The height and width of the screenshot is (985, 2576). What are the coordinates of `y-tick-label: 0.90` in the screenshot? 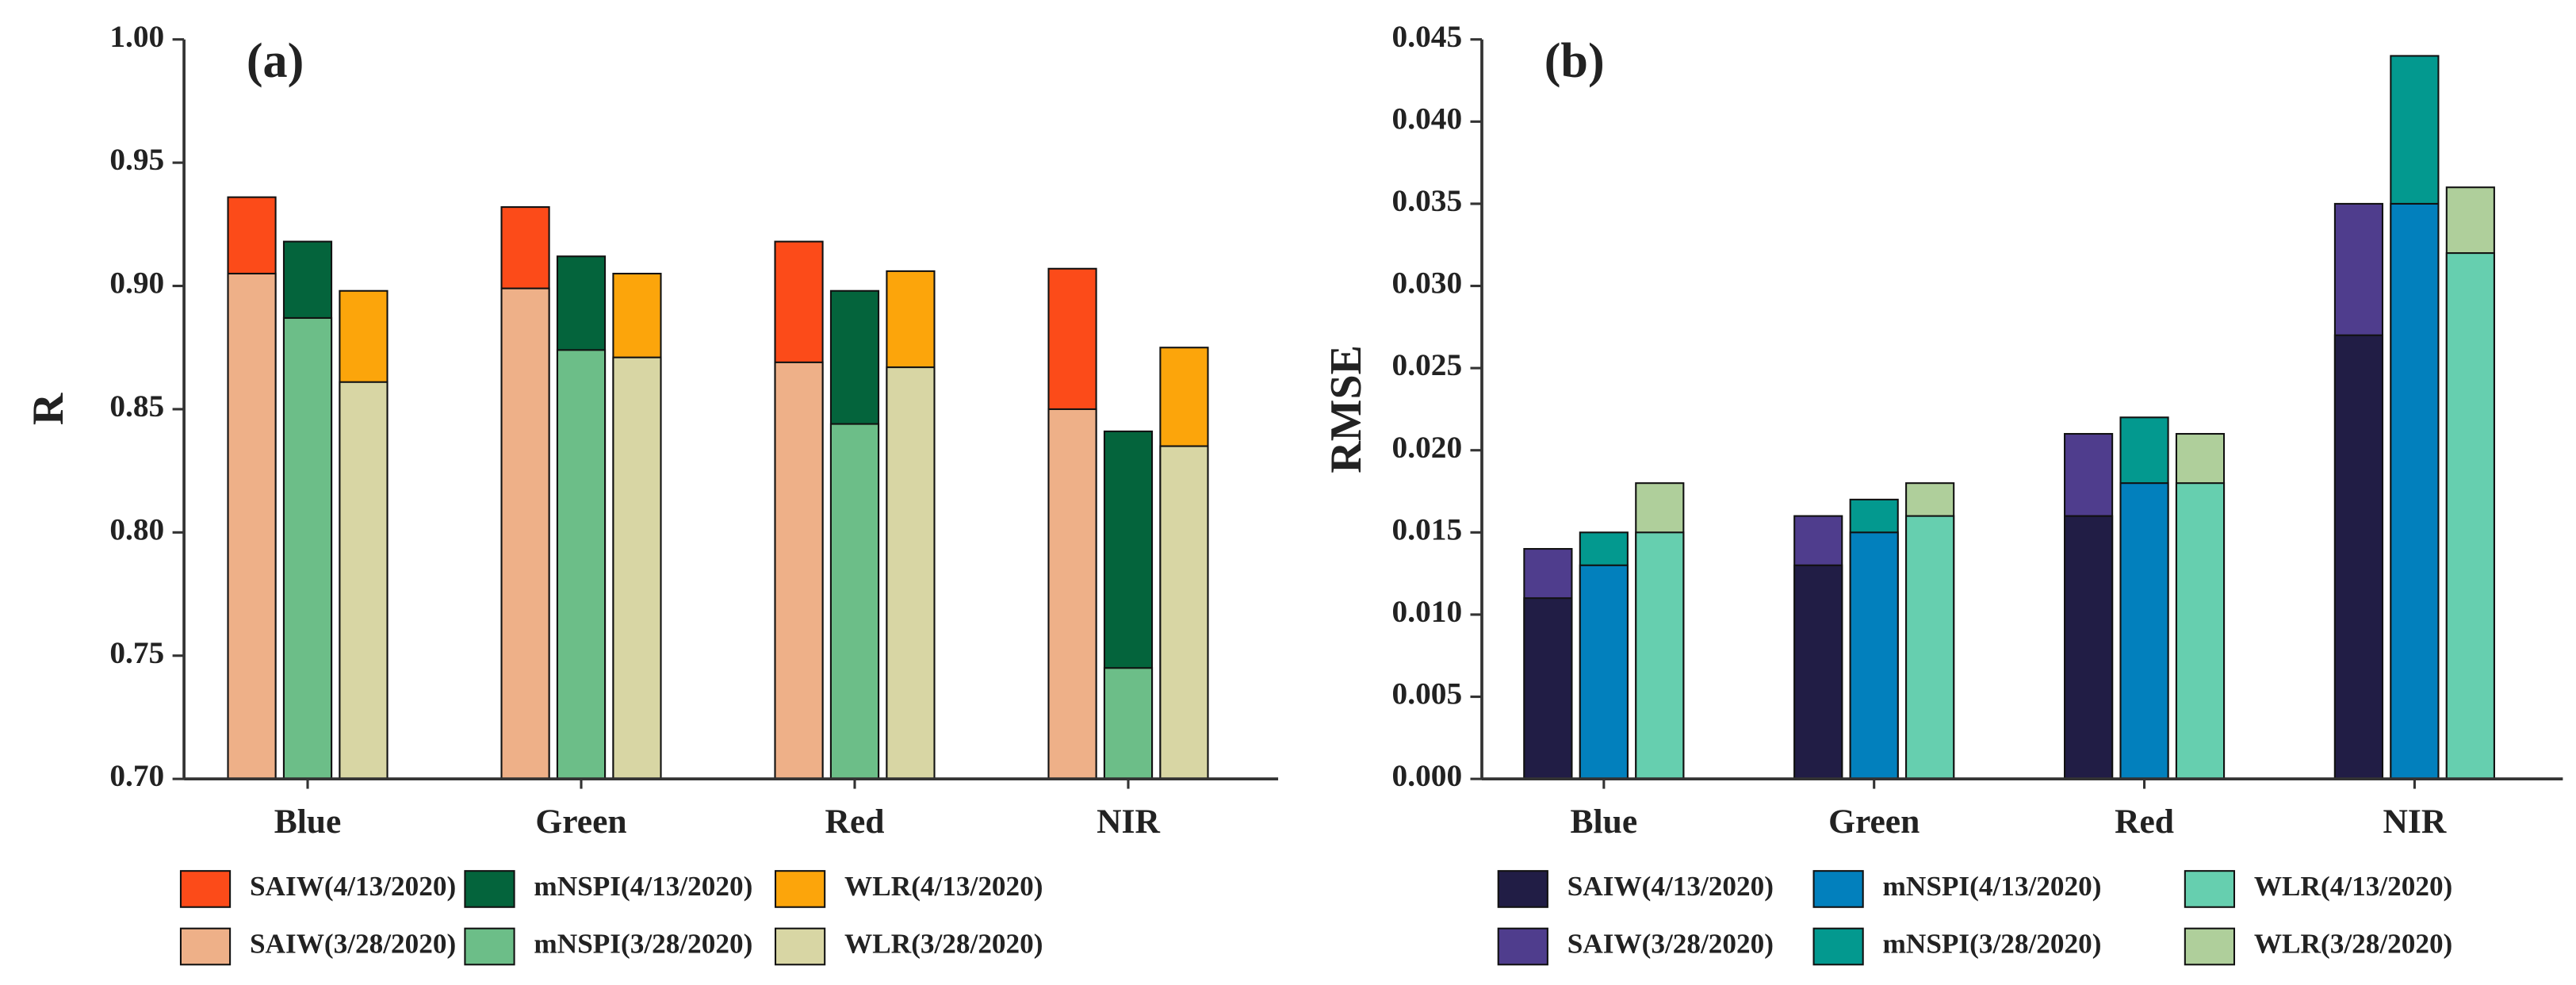 It's located at (136, 283).